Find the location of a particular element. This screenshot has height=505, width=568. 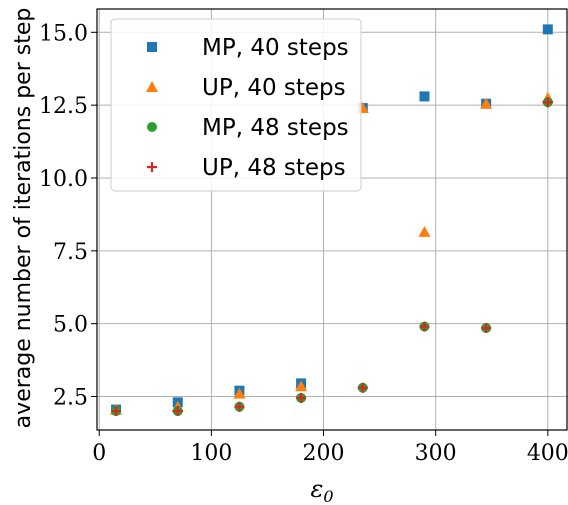

x-tick-label: 300 is located at coordinates (436, 453).